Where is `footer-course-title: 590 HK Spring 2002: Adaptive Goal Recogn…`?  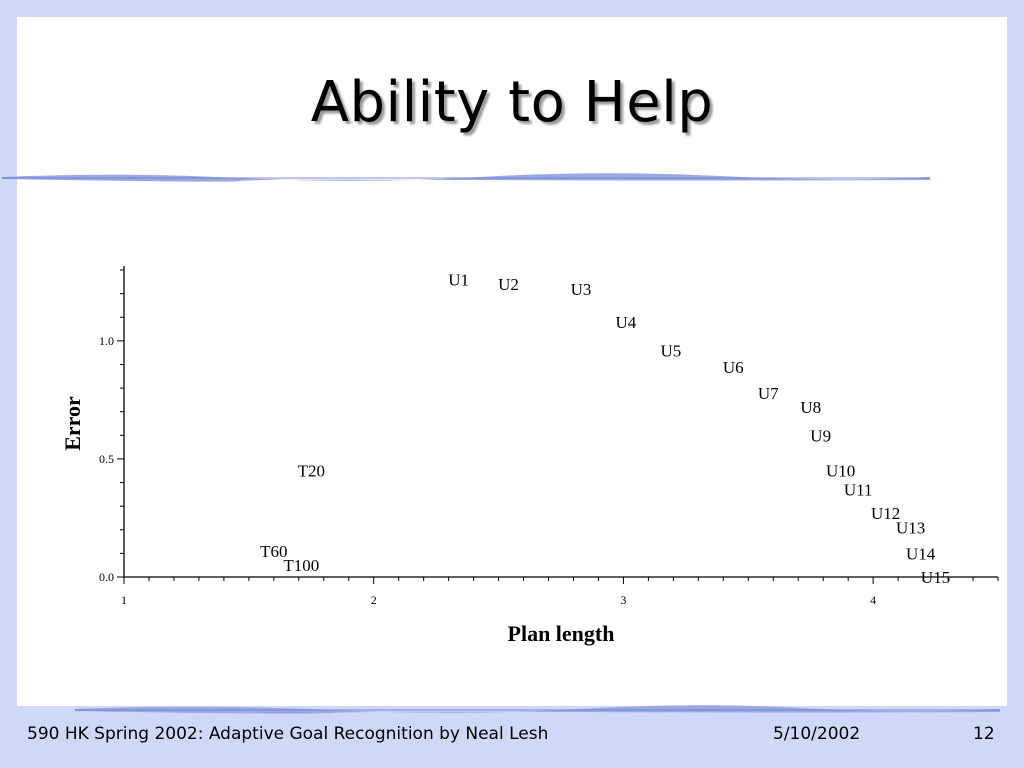 footer-course-title: 590 HK Spring 2002: Adaptive Goal Recogn… is located at coordinates (288, 734).